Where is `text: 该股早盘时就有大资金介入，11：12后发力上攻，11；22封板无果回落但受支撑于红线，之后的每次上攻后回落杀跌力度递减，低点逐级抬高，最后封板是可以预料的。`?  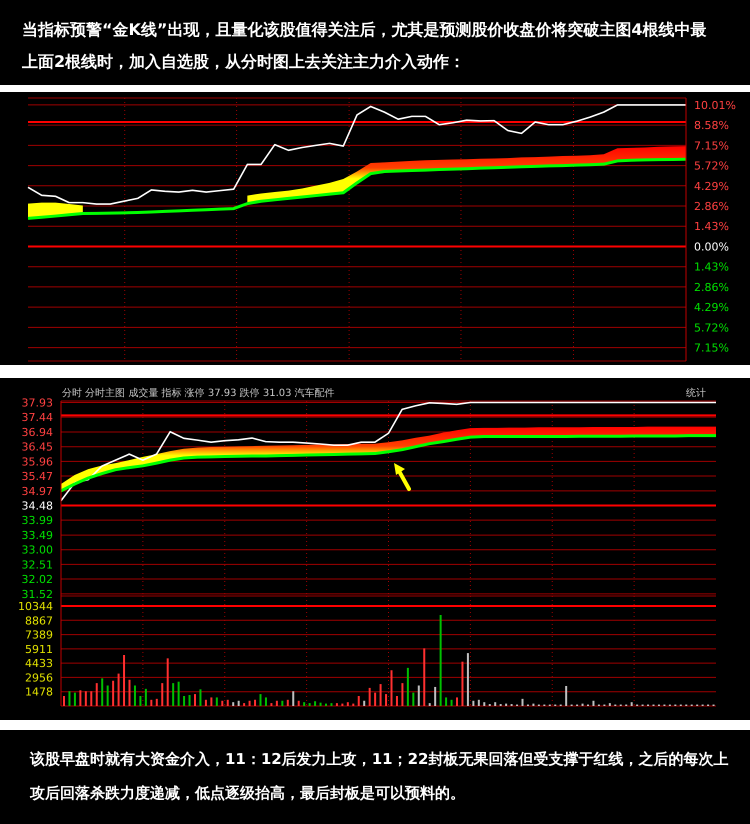
text: 该股早盘时就有大资金介入，11：12后发力上攻，11；22封板无果回落但受支撑于红线，之后的每次上攻后回落杀跌力度递减，低点逐级抬高，最后封板是可以预料的。 is located at coordinates (380, 776).